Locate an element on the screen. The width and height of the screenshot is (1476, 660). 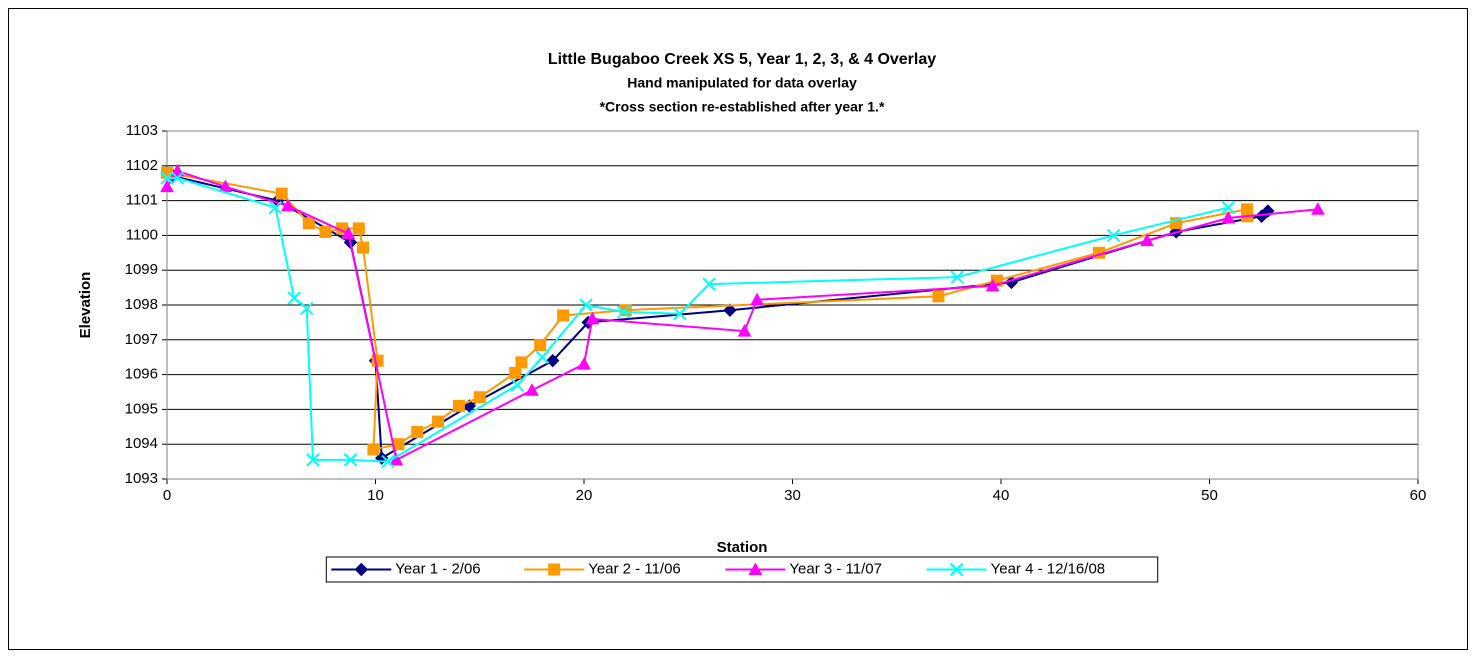
y-tick-label: 1094 is located at coordinates (141, 443).